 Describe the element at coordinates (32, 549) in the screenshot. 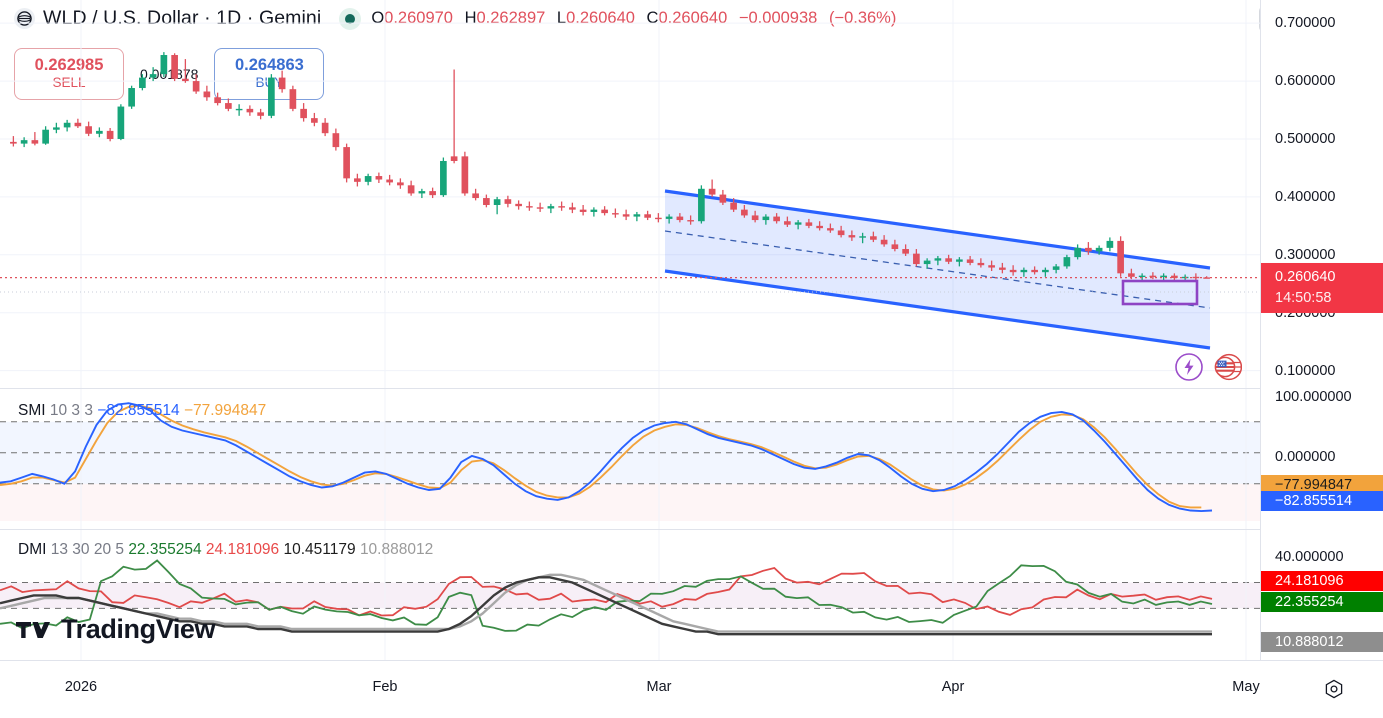

I see `dmi-name: DMI` at that location.